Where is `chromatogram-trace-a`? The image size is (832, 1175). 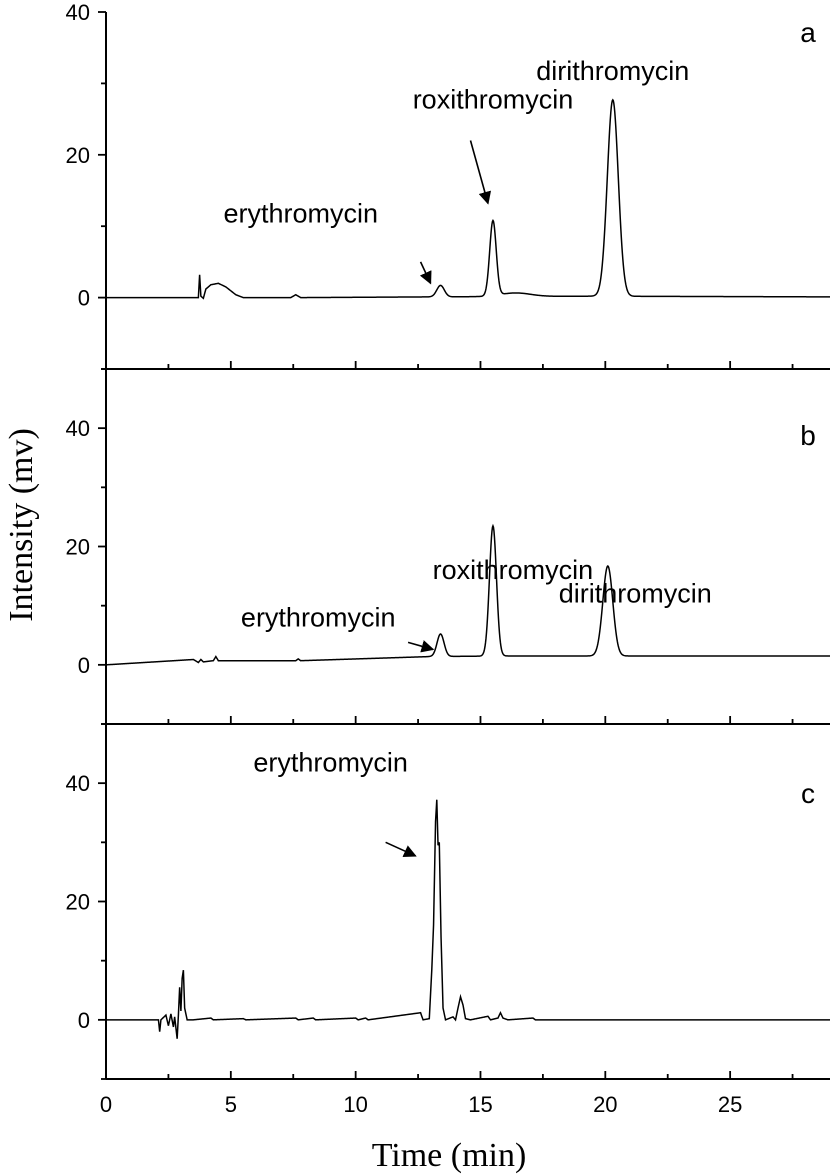
chromatogram-trace-a is located at coordinates (468, 199).